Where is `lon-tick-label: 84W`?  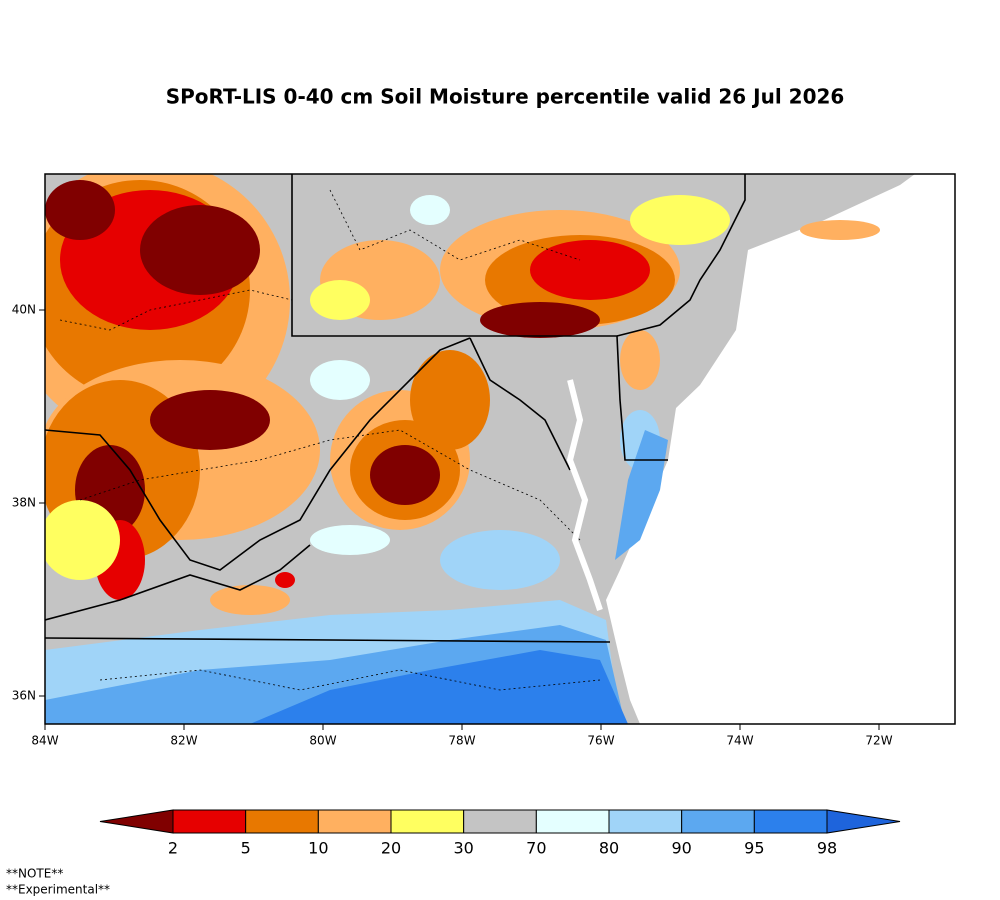 lon-tick-label: 84W is located at coordinates (44, 741).